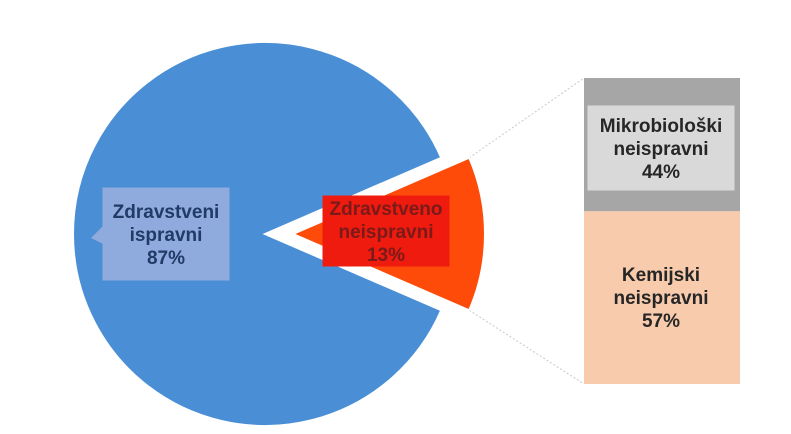 The height and width of the screenshot is (434, 791). I want to click on pie-slice-zdravstveno-neispravni-label-line: Zdravstveno, so click(386, 209).